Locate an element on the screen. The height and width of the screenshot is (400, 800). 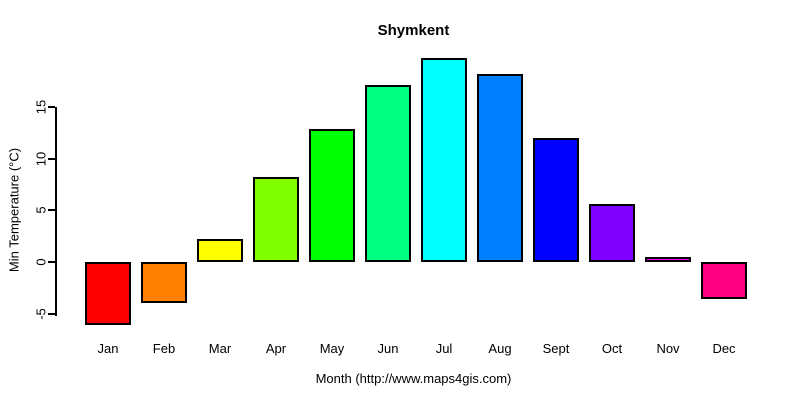
x-category-label-nov: Nov is located at coordinates (668, 348).